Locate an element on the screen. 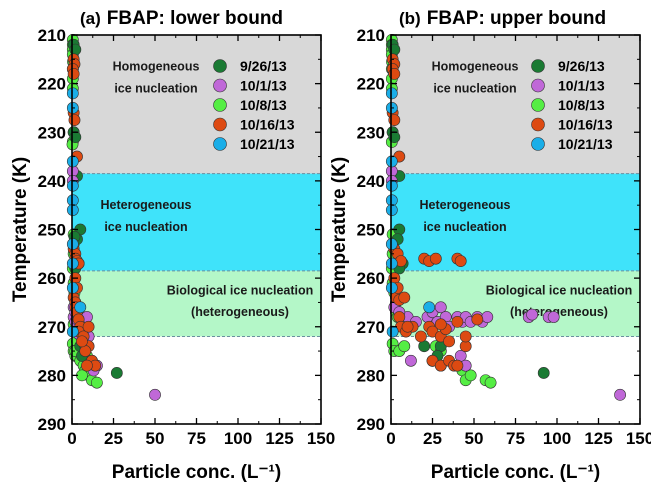 The width and height of the screenshot is (651, 487). y-axis-title: Temperature (K) is located at coordinates (339, 229).